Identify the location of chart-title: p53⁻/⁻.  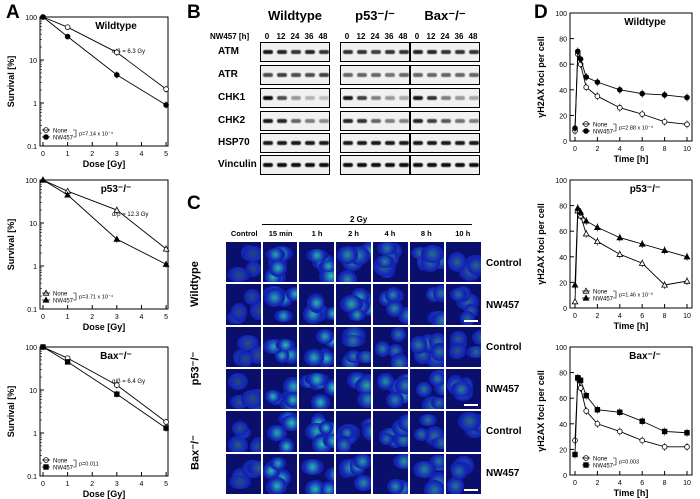
(116, 189).